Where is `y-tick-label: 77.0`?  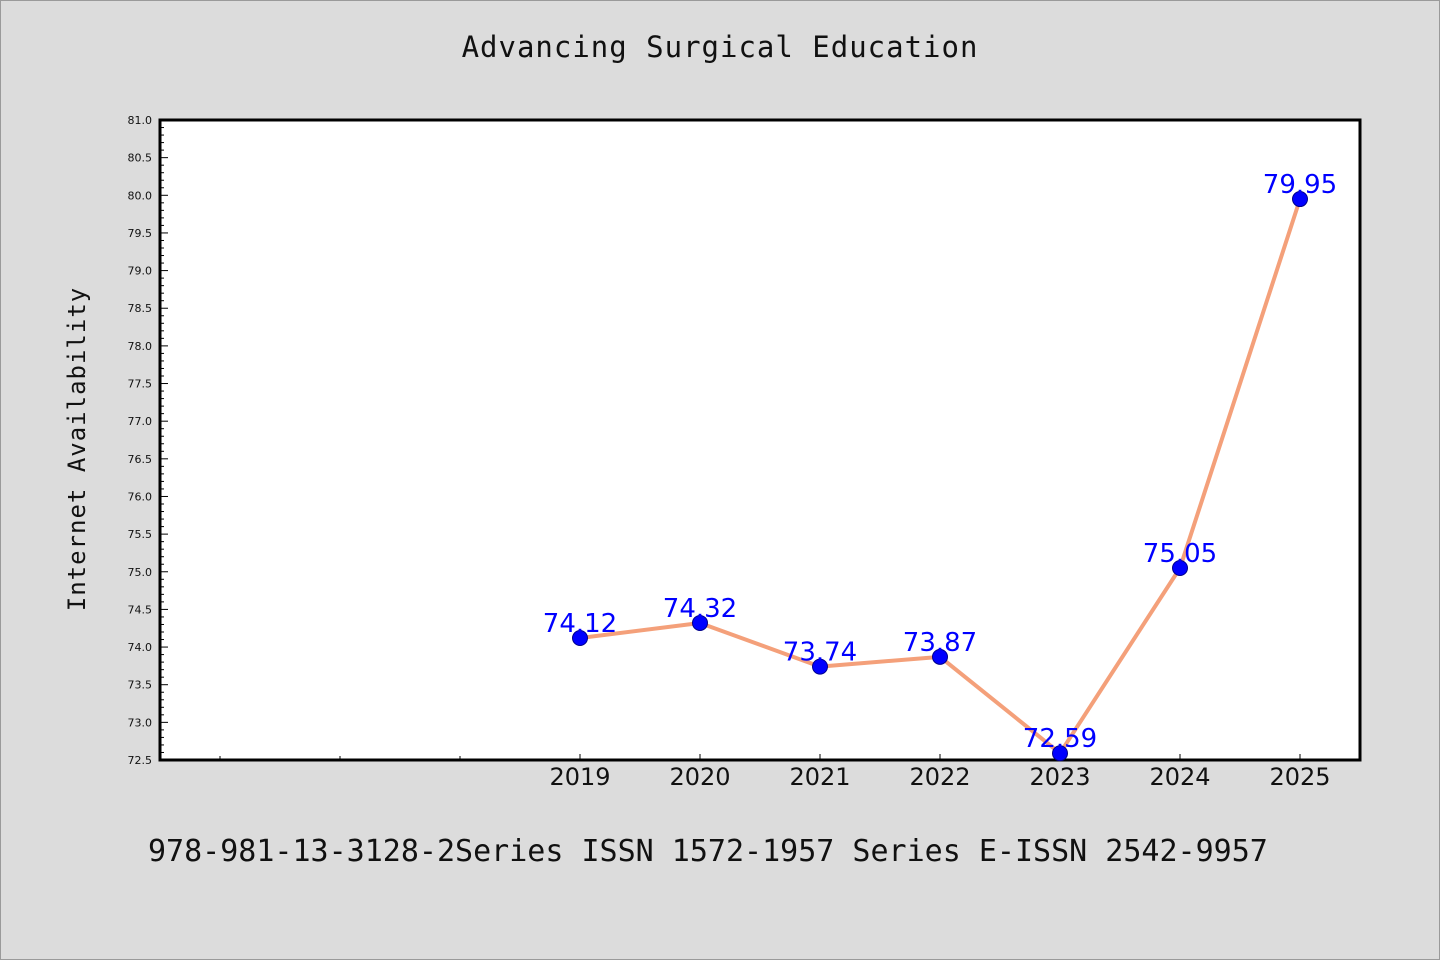 y-tick-label: 77.0 is located at coordinates (140, 421).